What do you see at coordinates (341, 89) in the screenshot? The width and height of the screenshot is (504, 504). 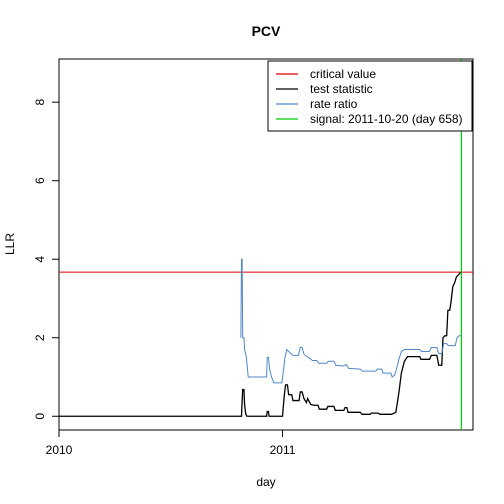 I see `legend-label: test statistic` at bounding box center [341, 89].